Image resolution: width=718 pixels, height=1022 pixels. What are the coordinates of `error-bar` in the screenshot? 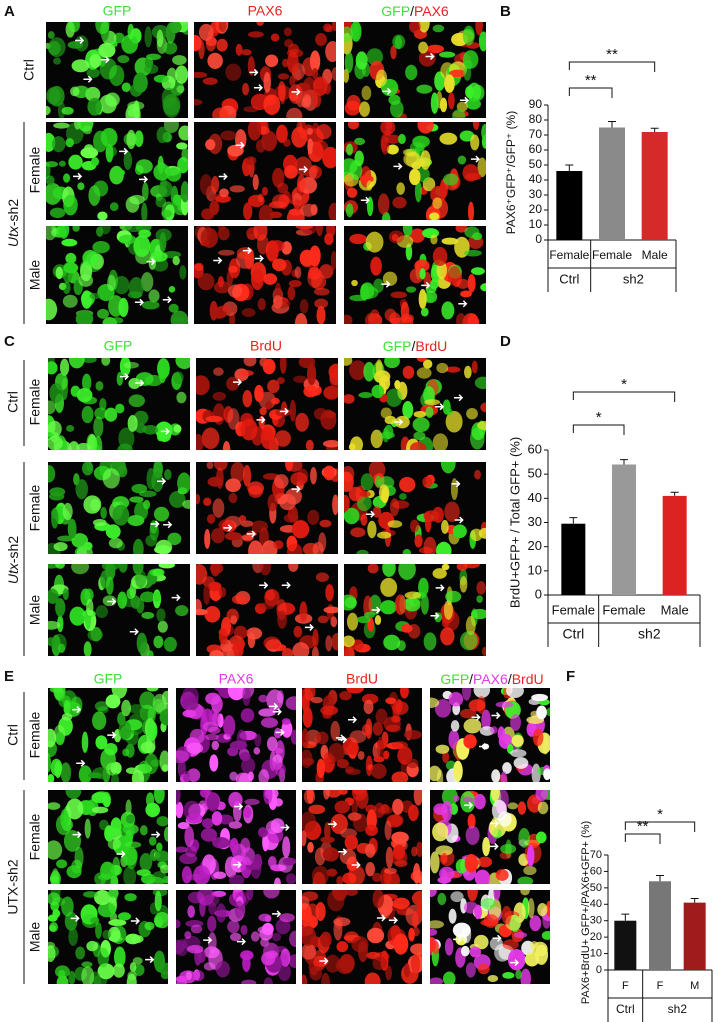 It's located at (674, 493).